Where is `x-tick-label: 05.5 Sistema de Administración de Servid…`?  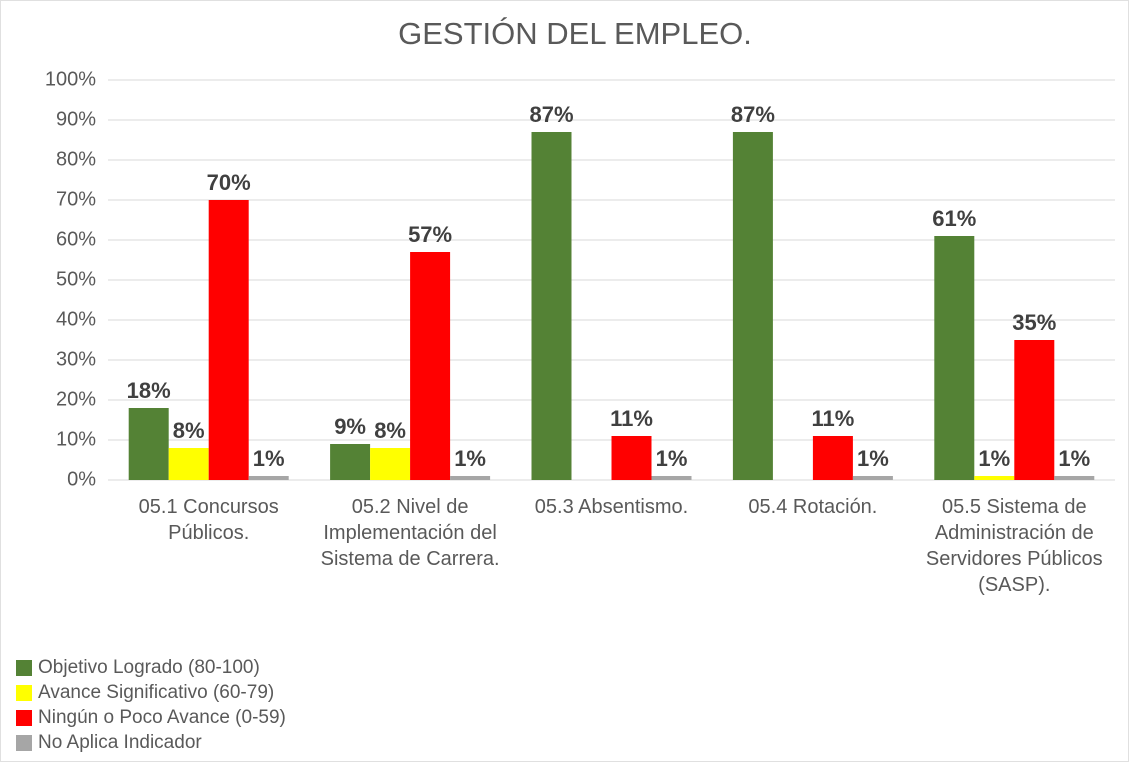 x-tick-label: 05.5 Sistema de Administración de Servid… is located at coordinates (1014, 546).